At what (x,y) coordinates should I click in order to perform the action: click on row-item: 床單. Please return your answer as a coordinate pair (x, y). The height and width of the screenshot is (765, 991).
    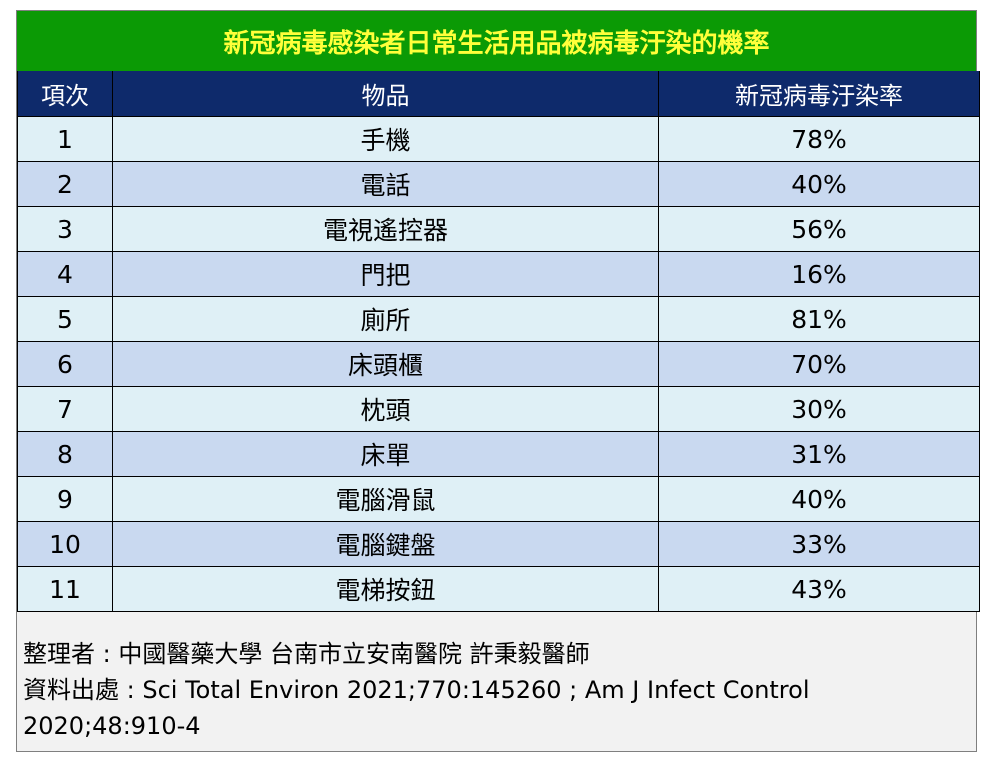
    Looking at the image, I should click on (385, 454).